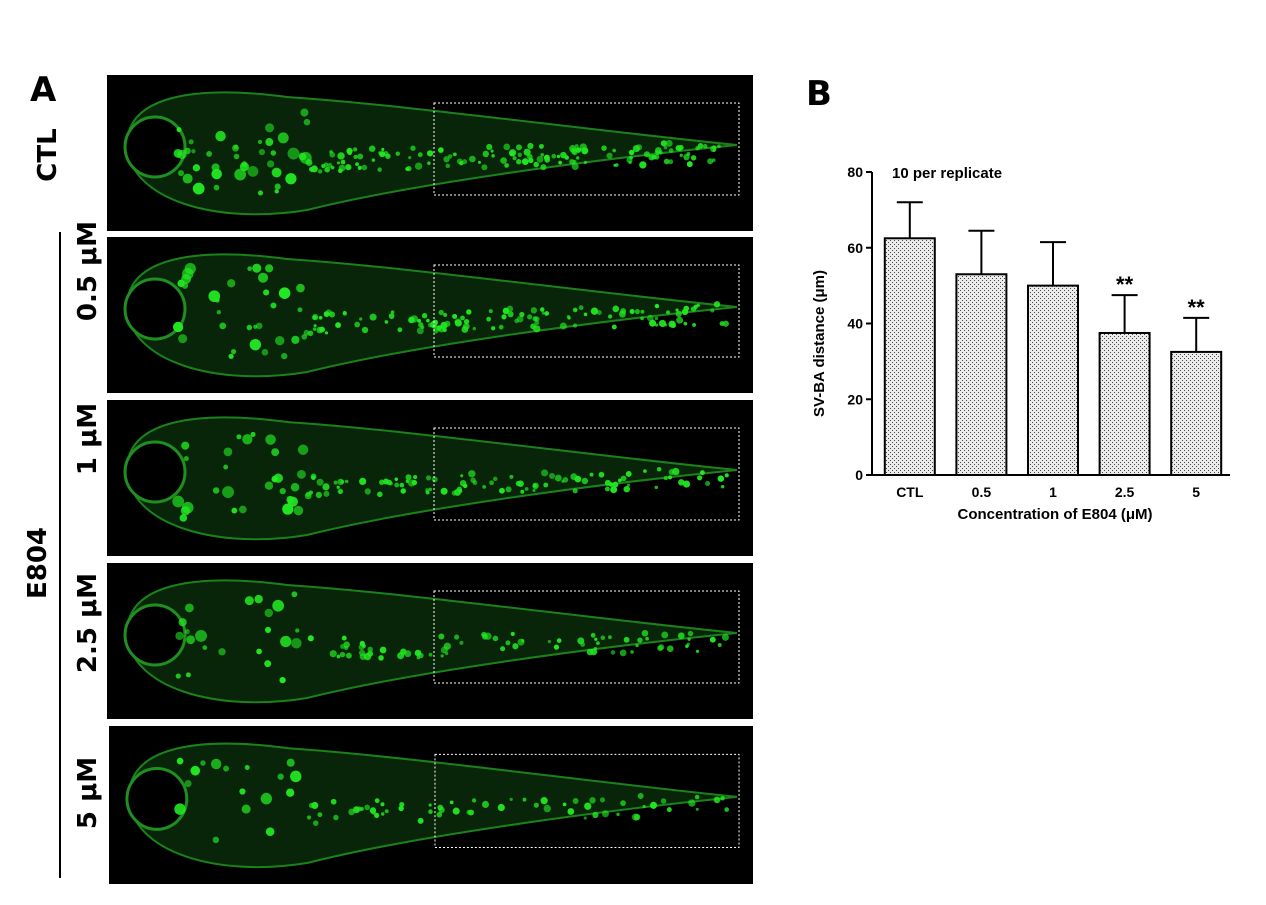 Image resolution: width=1266 pixels, height=905 pixels. What do you see at coordinates (38, 563) in the screenshot?
I see `treatment-group-label: E804` at bounding box center [38, 563].